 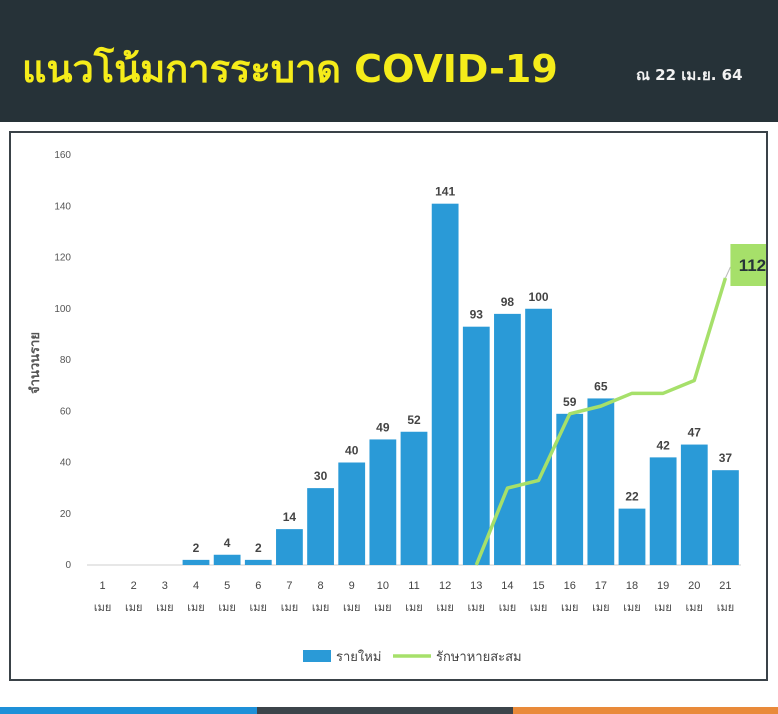 I want to click on bar-data-label: 14, so click(x=290, y=517).